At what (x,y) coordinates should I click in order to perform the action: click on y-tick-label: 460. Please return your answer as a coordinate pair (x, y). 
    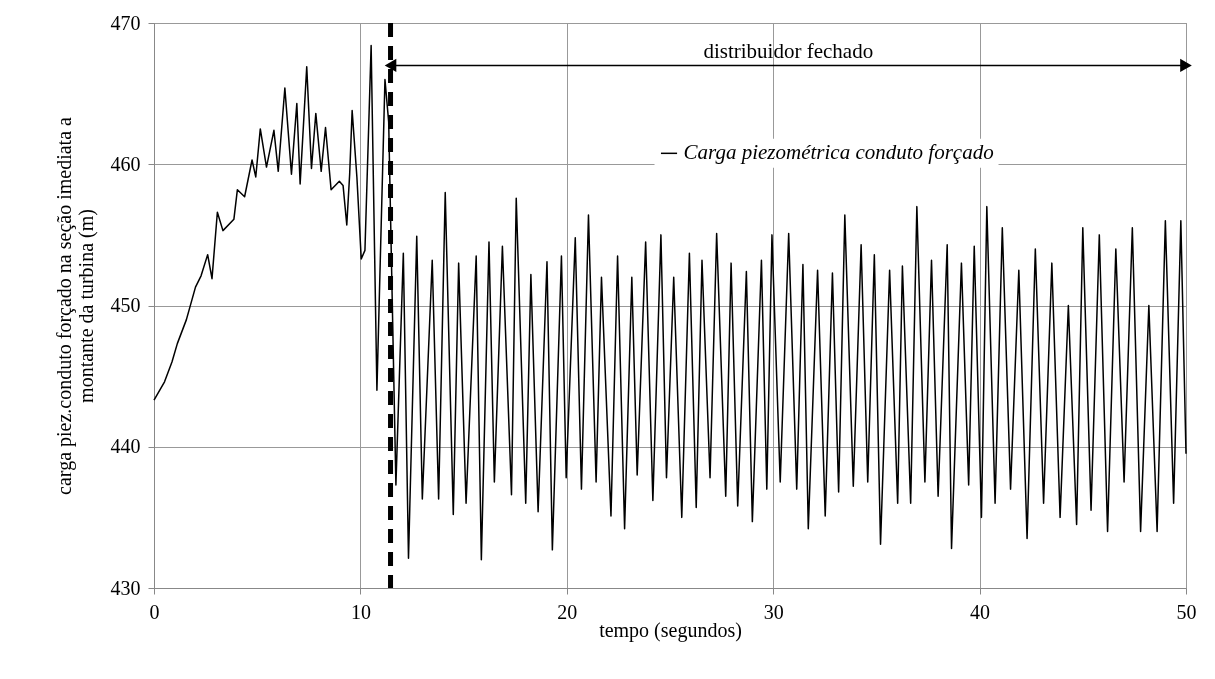
    Looking at the image, I should click on (125, 163).